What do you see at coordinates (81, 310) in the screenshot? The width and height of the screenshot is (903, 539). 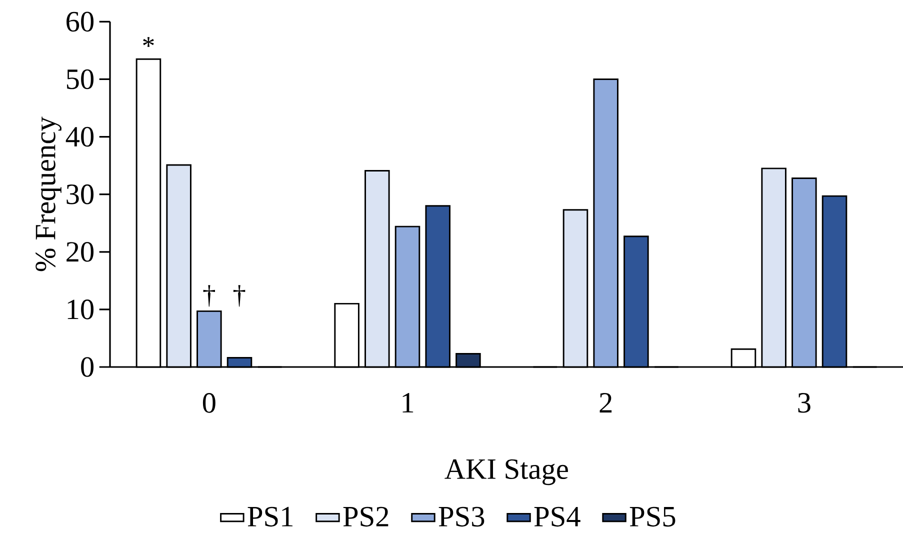 I see `y-tick-label: 10` at bounding box center [81, 310].